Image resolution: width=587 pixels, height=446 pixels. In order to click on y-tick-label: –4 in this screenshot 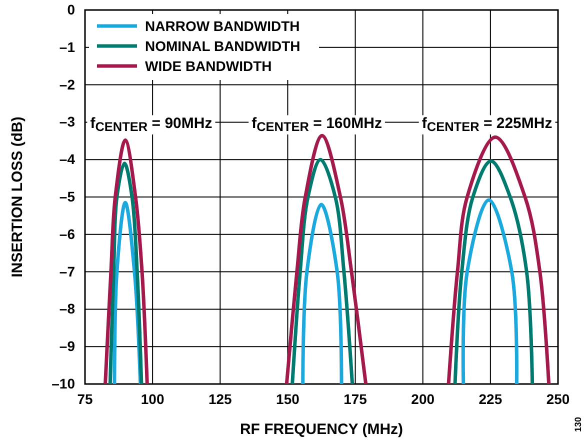, I will do `click(67, 159)`.